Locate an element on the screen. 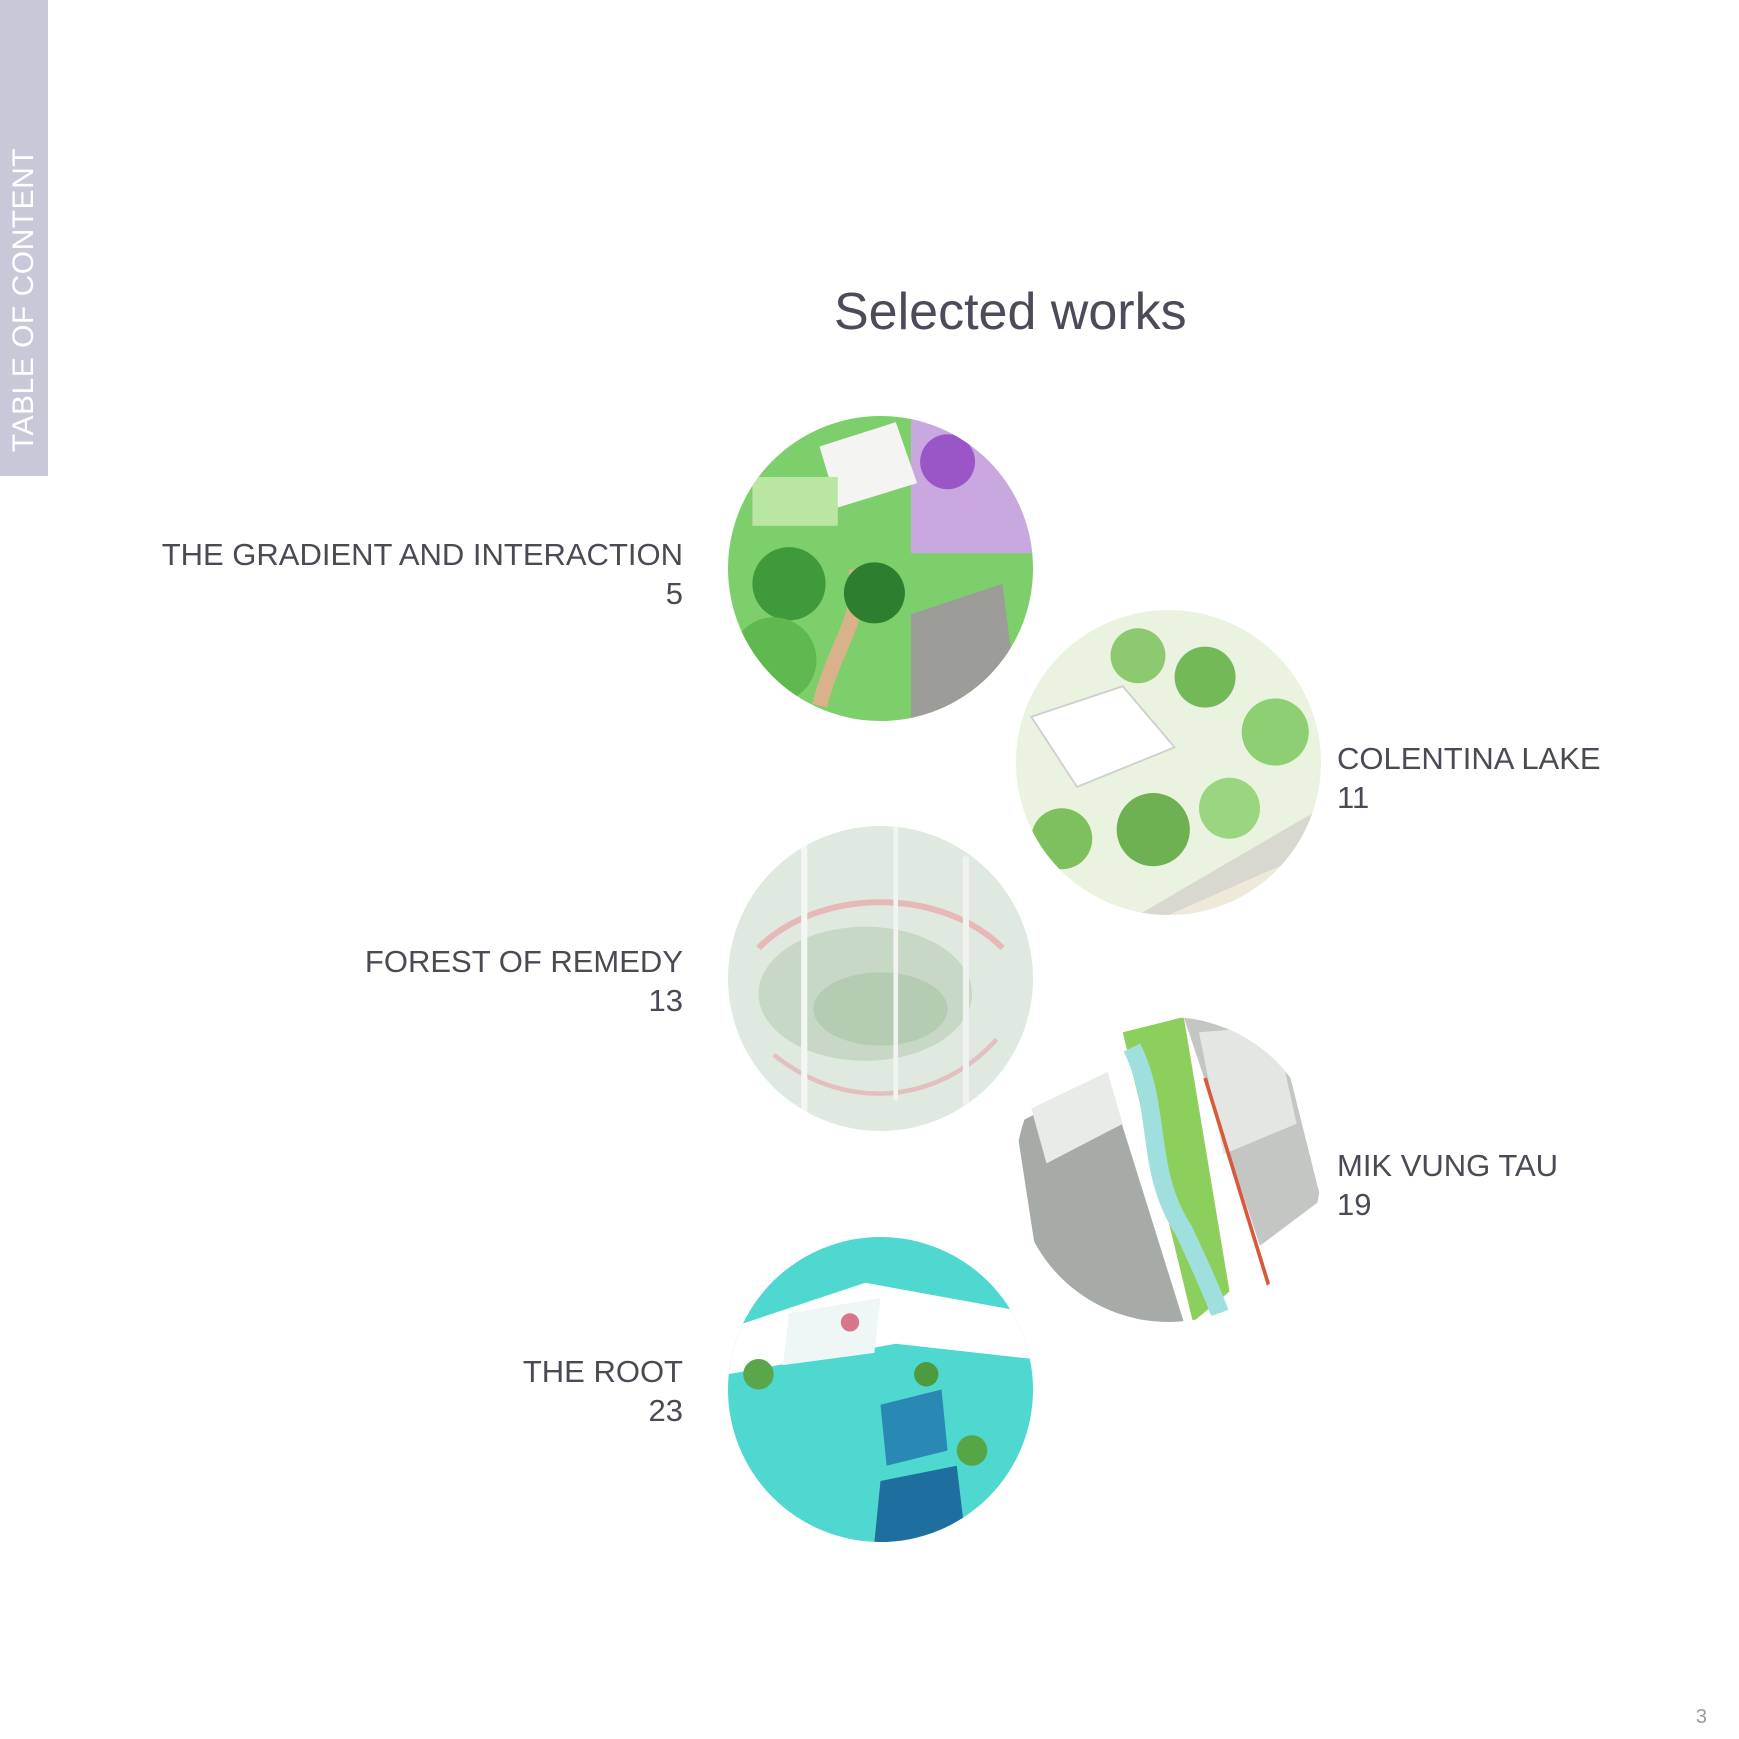 This screenshot has height=1739, width=1739. work-page: 13 is located at coordinates (665, 1000).